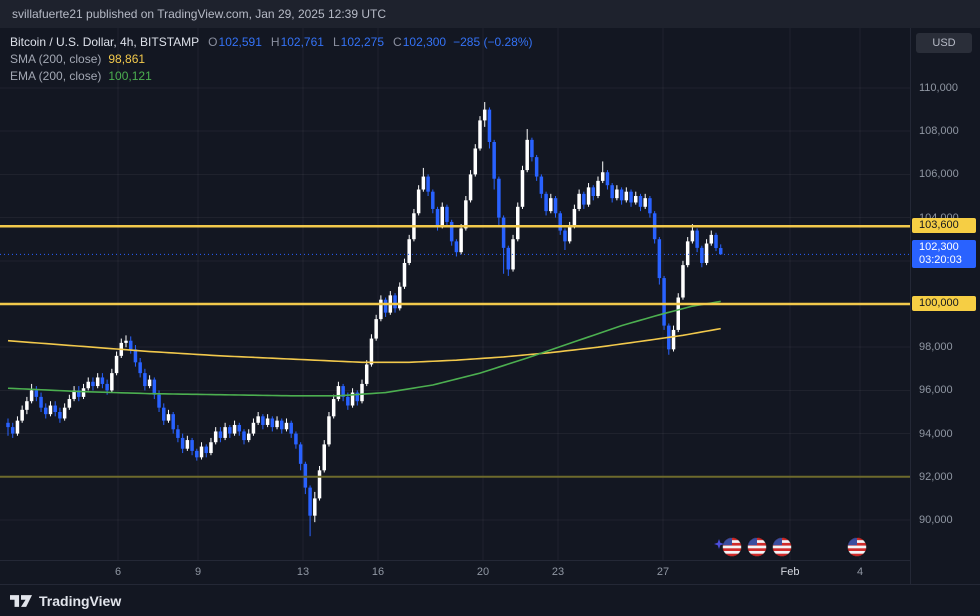  Describe the element at coordinates (21, 600) in the screenshot. I see `tradingview-mark-icon` at that location.